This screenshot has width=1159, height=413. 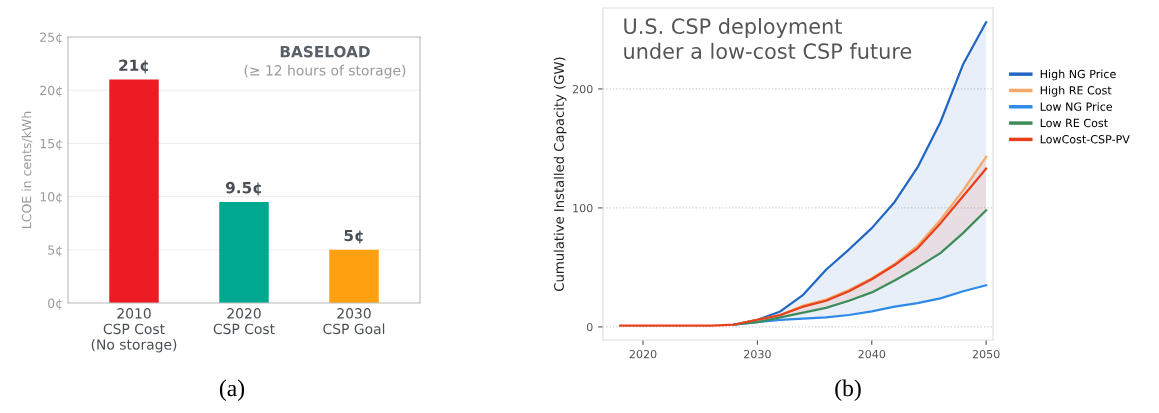 I want to click on y-tick-label: 5¢, so click(x=55, y=251).